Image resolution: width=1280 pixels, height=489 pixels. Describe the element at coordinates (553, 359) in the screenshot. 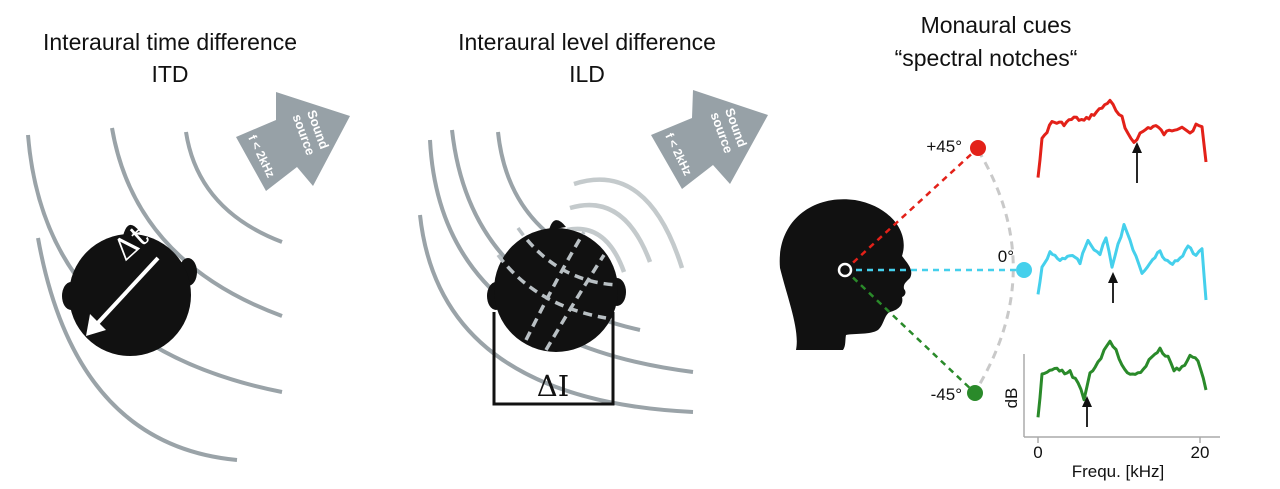

I see `ild-level-bracket` at that location.